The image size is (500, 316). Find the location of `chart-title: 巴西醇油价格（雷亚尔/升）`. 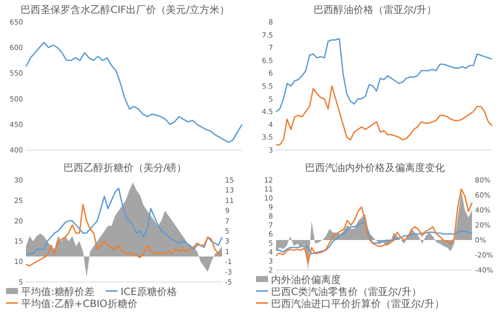

chart-title: 巴西醇油价格（雷亚尔/升） is located at coordinates (375, 10).